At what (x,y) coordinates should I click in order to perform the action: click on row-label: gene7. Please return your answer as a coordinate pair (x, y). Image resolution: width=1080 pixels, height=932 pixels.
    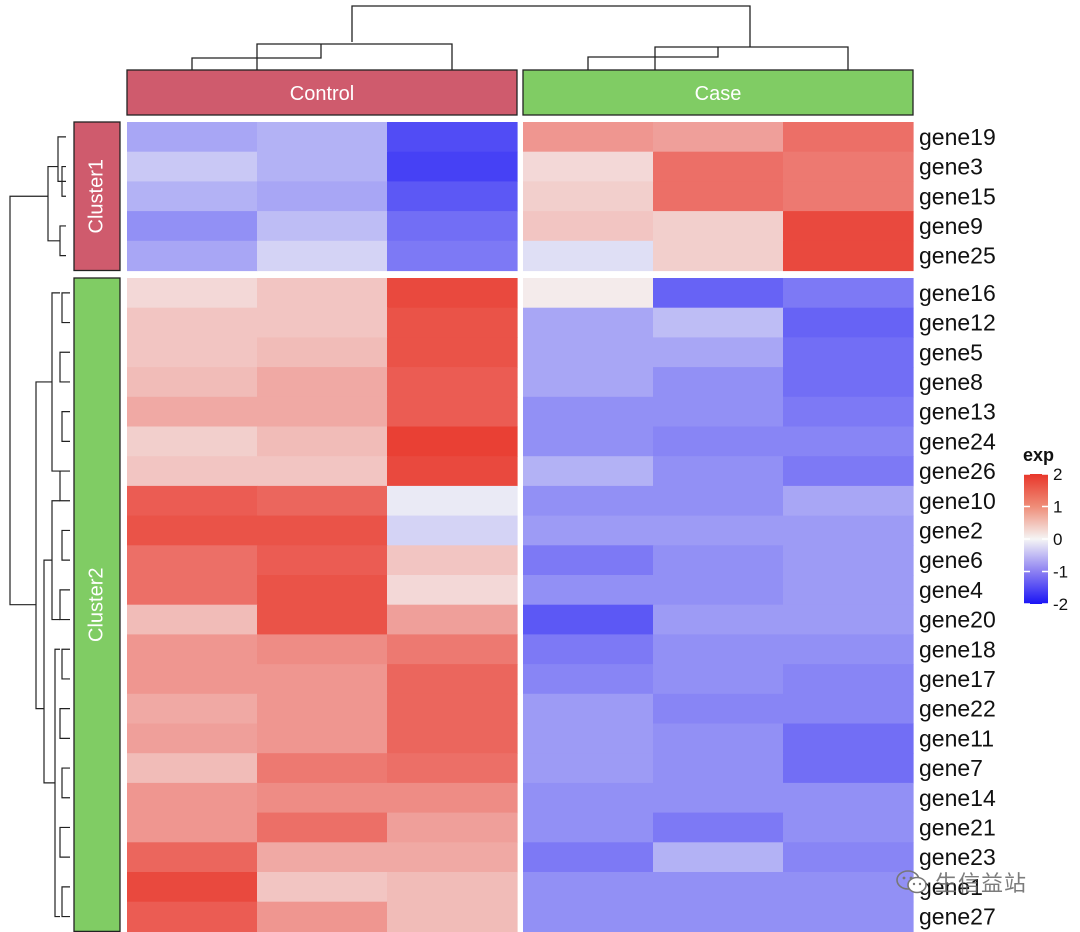
    Looking at the image, I should click on (951, 768).